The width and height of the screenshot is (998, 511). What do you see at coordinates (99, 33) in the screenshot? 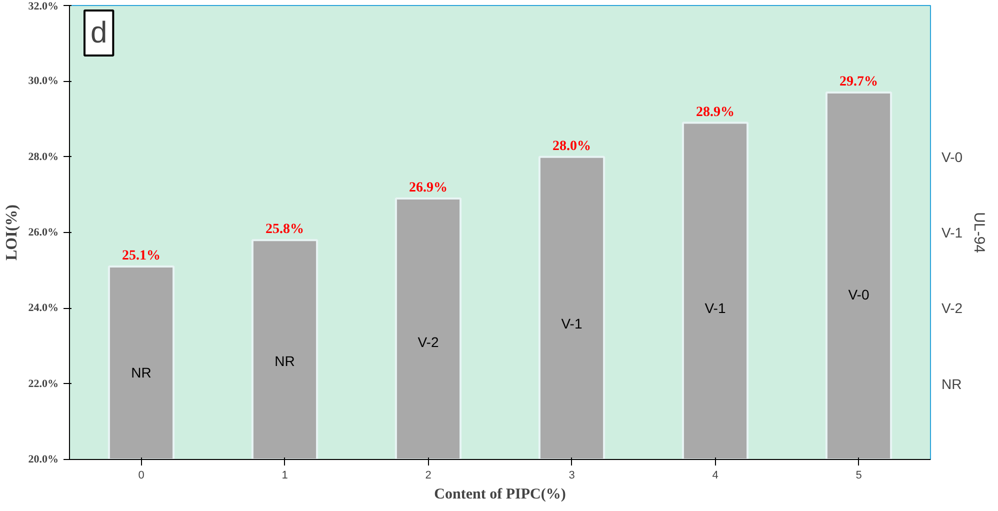
I see `annotation: d` at bounding box center [99, 33].